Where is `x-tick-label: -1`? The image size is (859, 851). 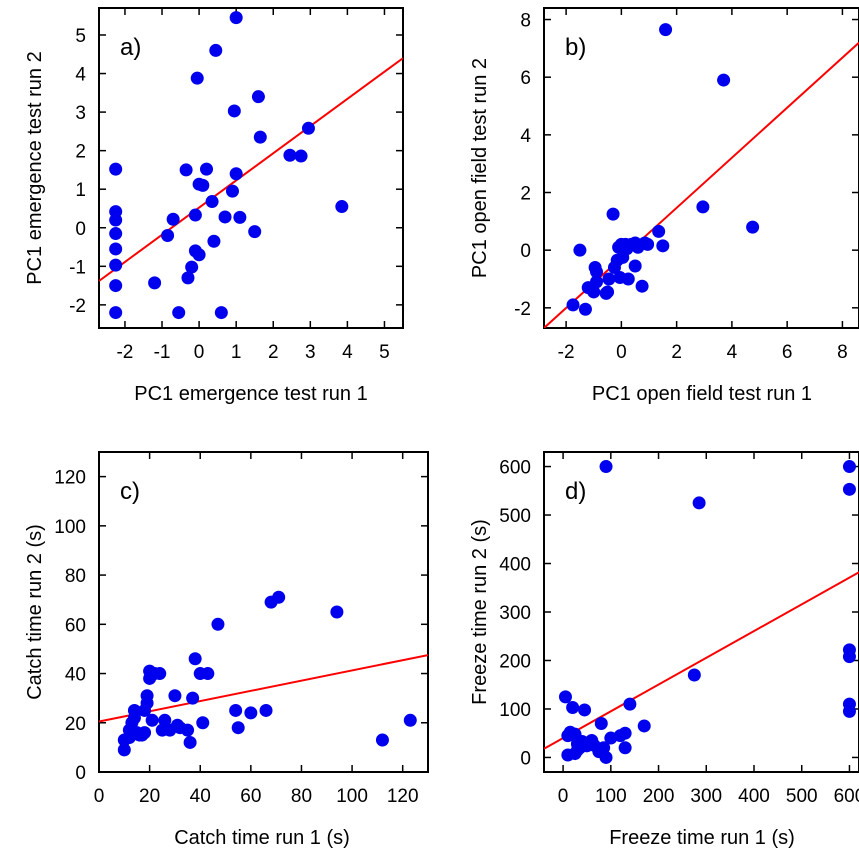 x-tick-label: -1 is located at coordinates (162, 352).